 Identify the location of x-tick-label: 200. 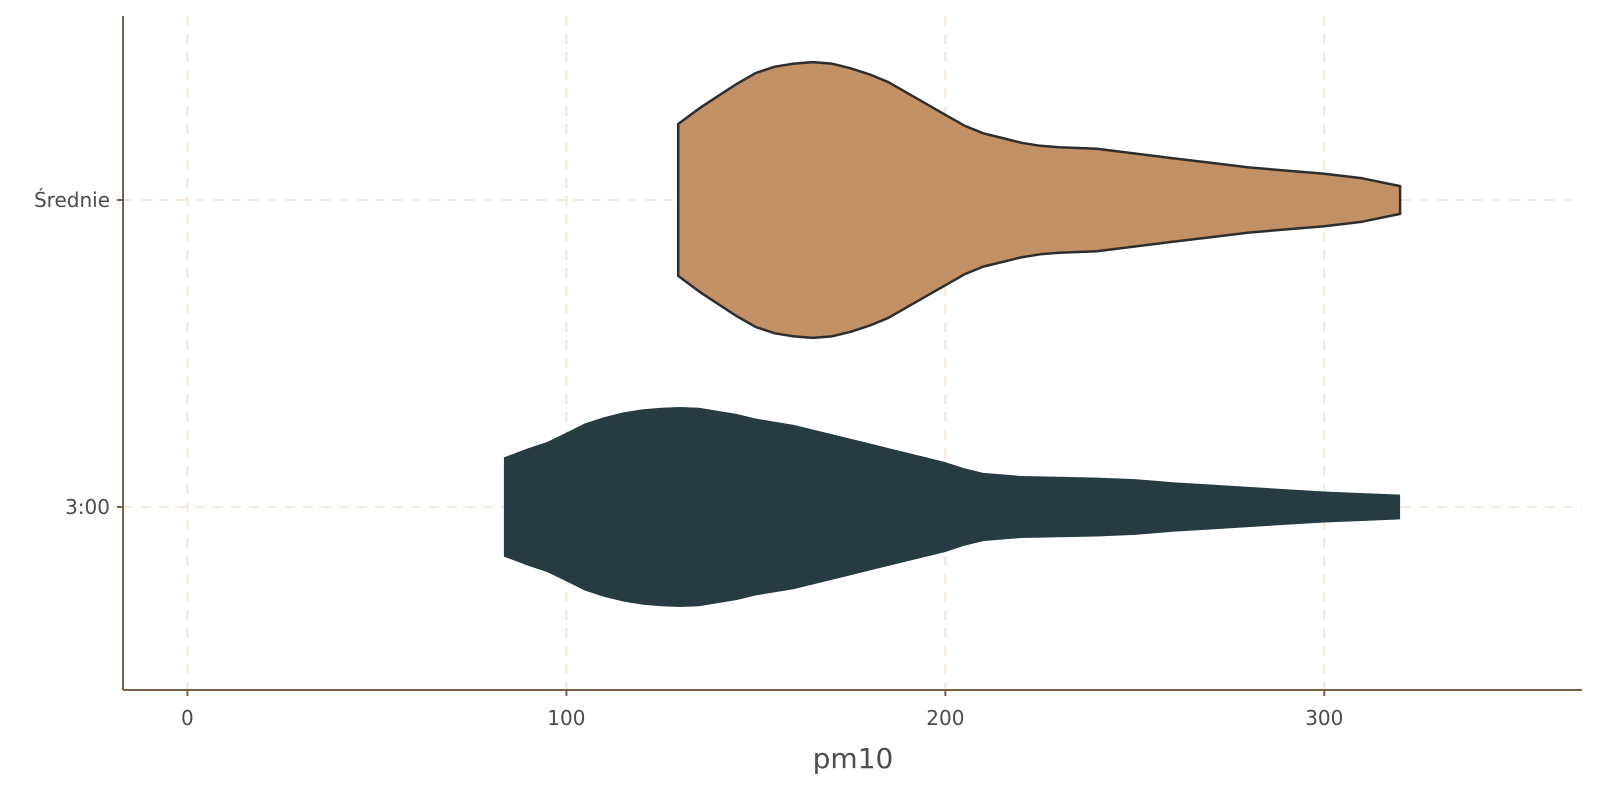
(945, 718).